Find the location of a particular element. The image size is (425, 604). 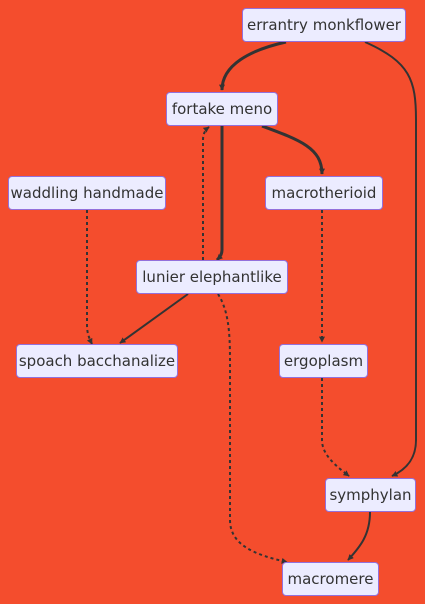

edge-waddling-handmade-to-spoach-bacchanalize is located at coordinates (89, 277).